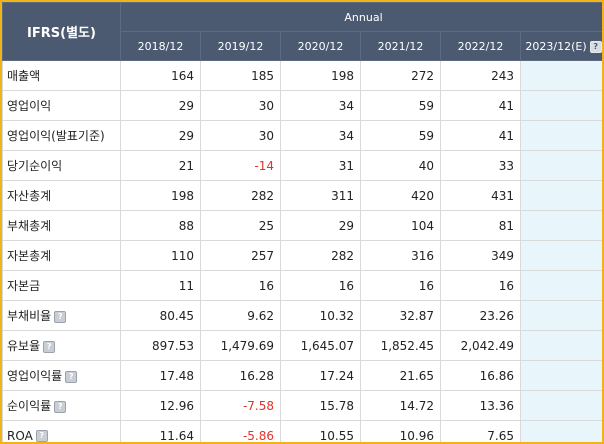 The image size is (604, 444). I want to click on row-label-cell: 부채총계, so click(61, 225).